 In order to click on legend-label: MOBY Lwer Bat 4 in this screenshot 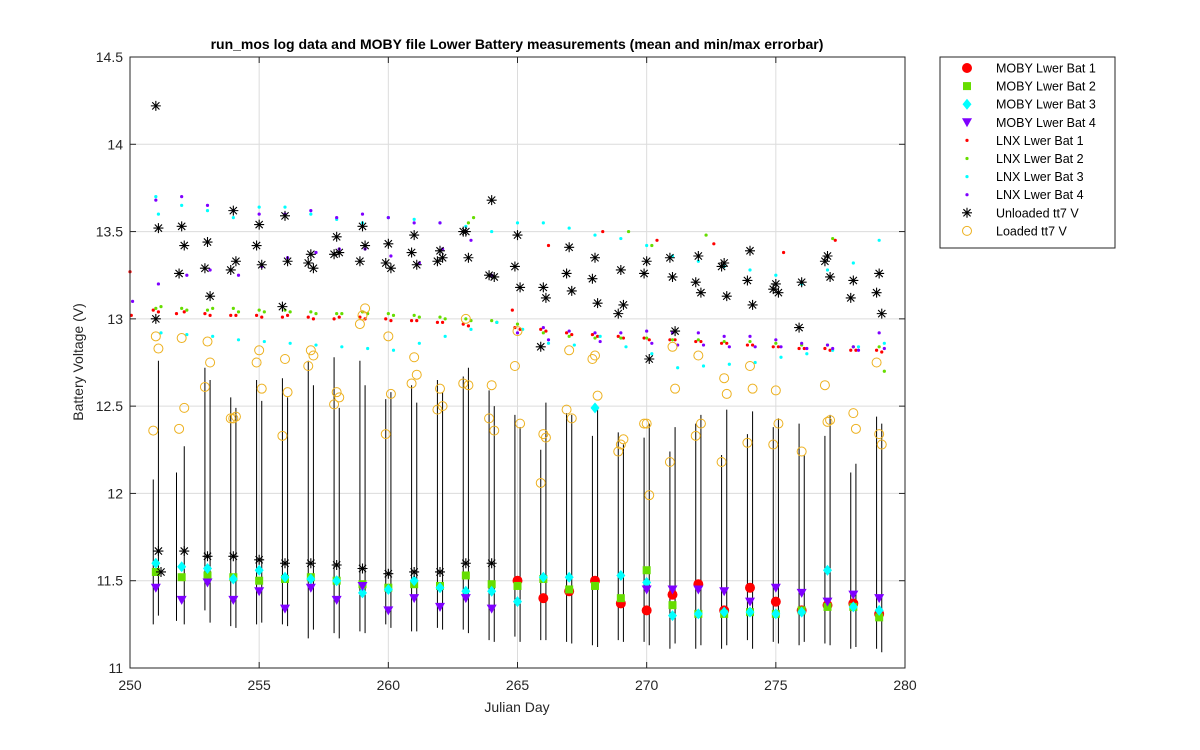, I will do `click(1046, 123)`.